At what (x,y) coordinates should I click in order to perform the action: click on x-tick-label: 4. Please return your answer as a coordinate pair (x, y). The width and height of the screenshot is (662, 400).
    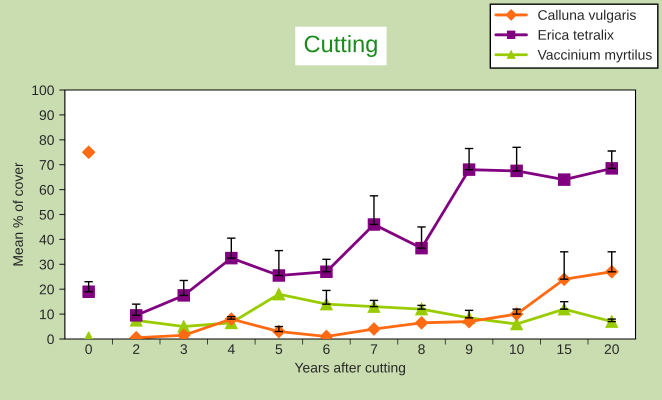
    Looking at the image, I should click on (231, 349).